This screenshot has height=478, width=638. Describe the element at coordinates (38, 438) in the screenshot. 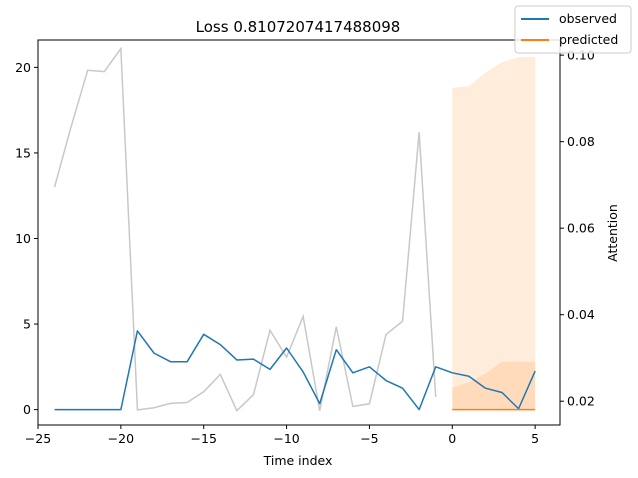

I see `x-tick-label: −25` at that location.